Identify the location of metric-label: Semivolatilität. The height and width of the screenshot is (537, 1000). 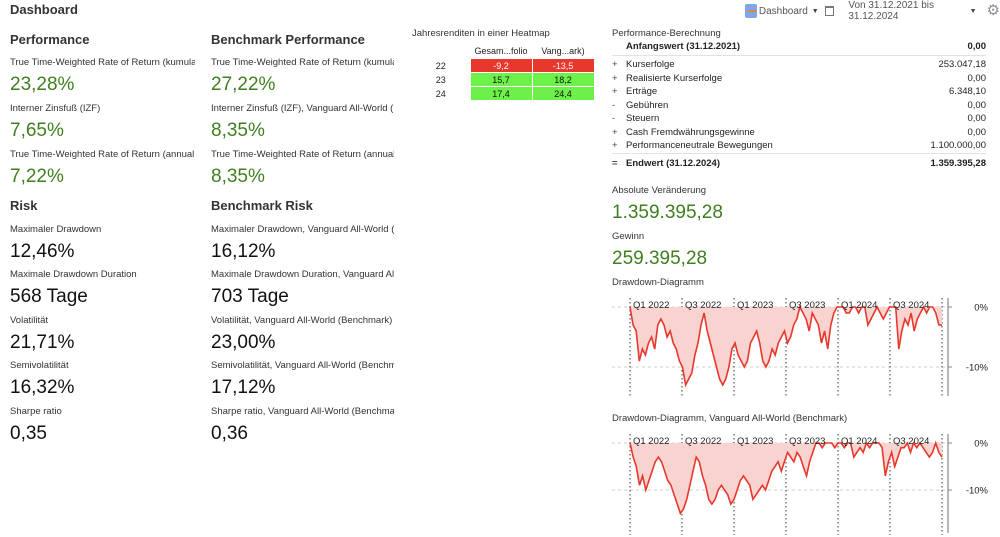
(39, 365).